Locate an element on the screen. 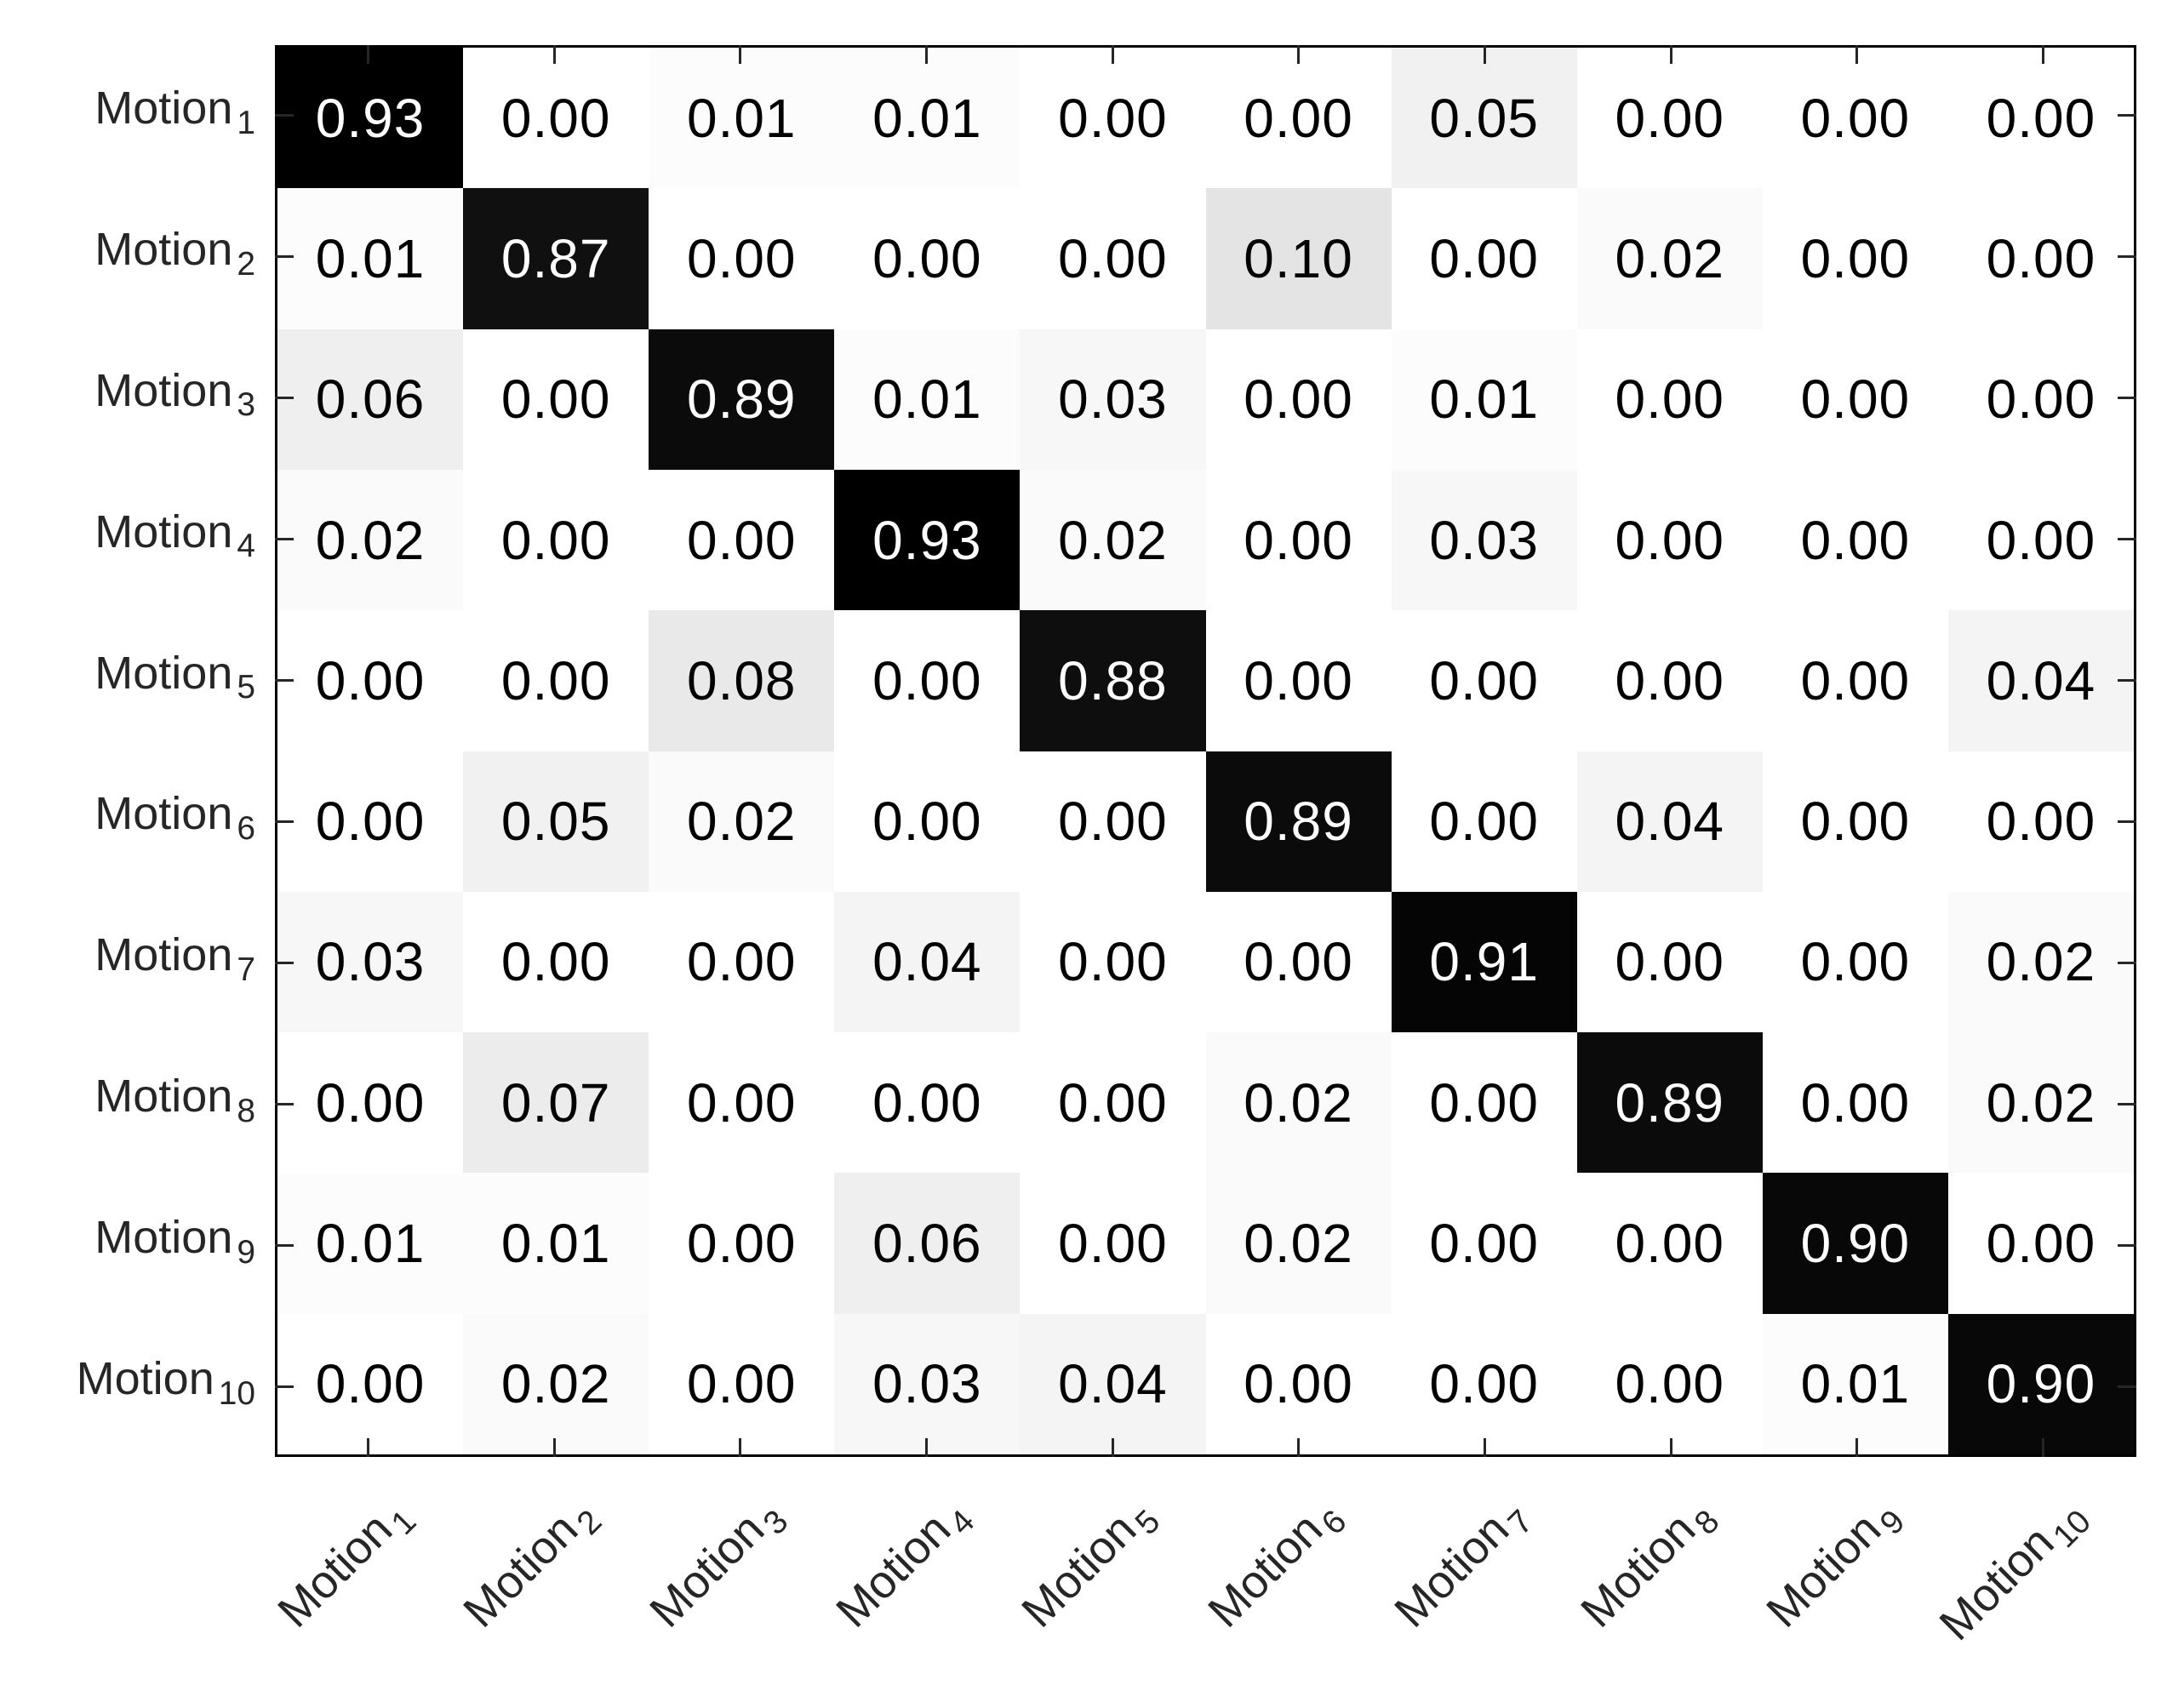 The image size is (2167, 1708). x-axis-label: Motion3 is located at coordinates (718, 1563).